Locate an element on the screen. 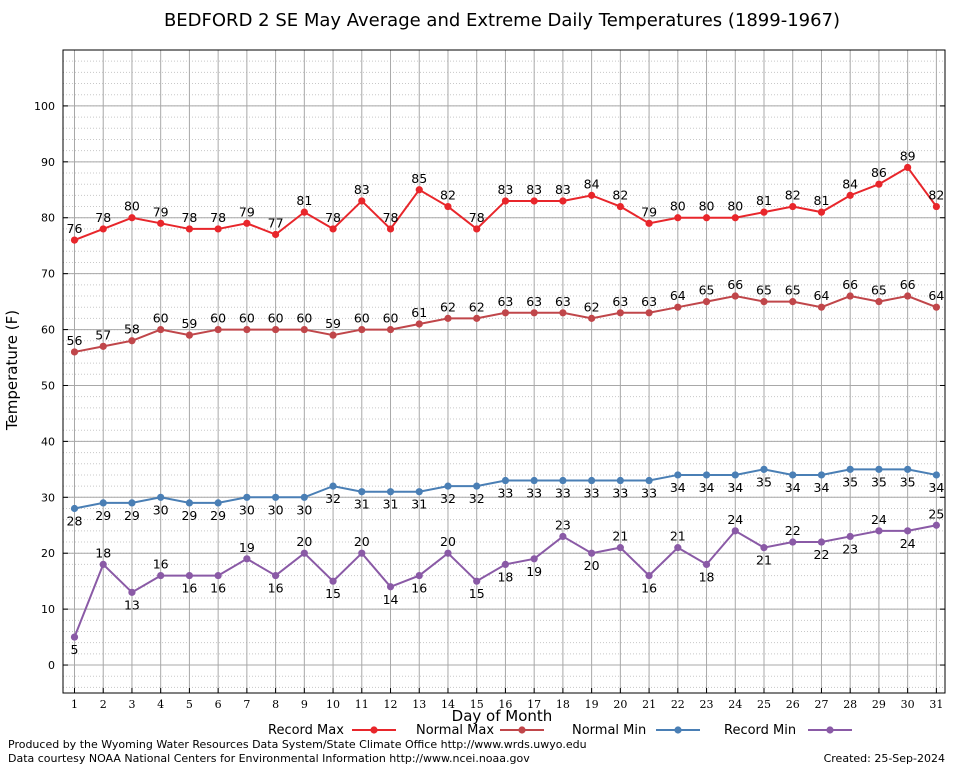  data-label-normal-min: 29 is located at coordinates (103, 515).